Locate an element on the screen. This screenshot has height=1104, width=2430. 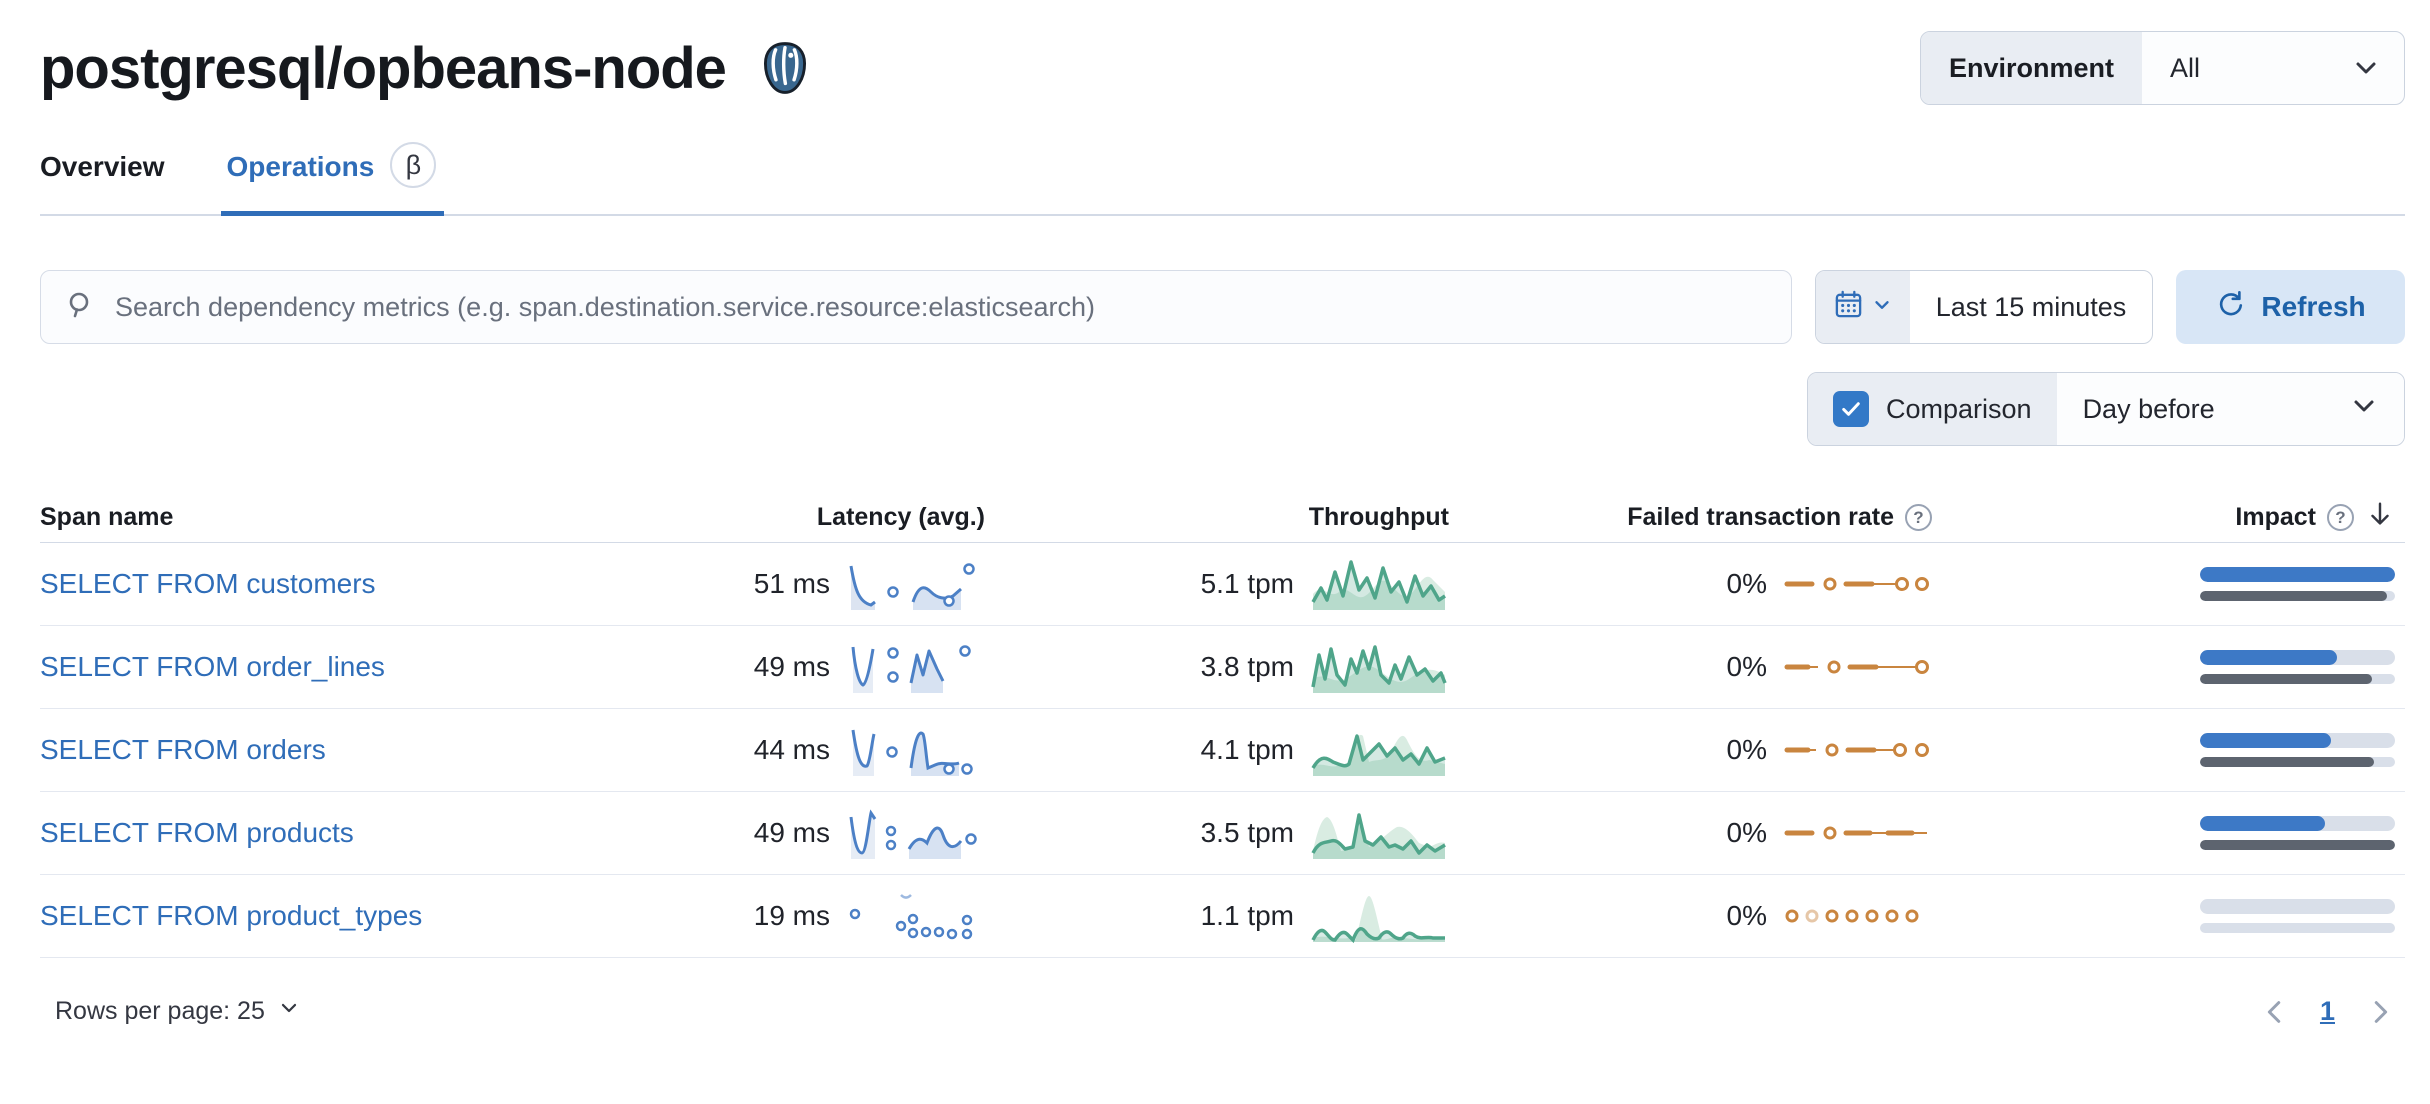
search-input is located at coordinates (941, 307).